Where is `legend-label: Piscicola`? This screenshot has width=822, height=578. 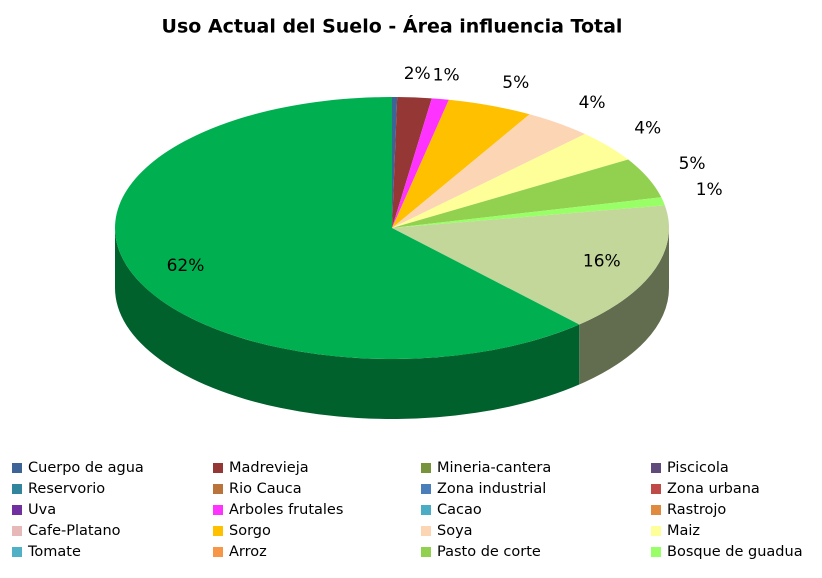 legend-label: Piscicola is located at coordinates (698, 468).